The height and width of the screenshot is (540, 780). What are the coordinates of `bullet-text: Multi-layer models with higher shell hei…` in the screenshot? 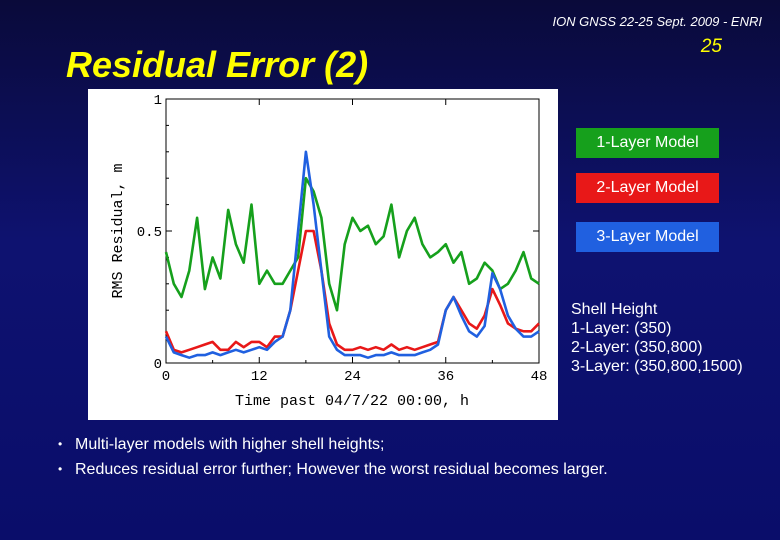 It's located at (230, 444).